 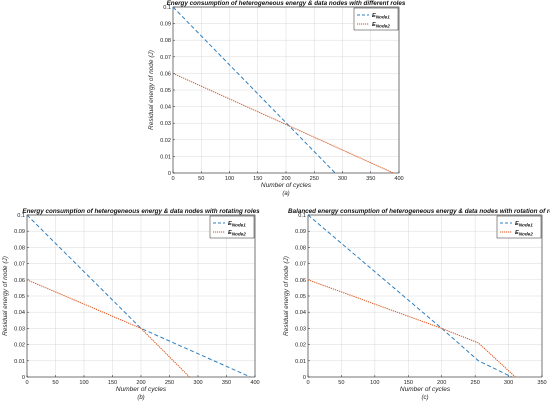 What do you see at coordinates (285, 194) in the screenshot?
I see `panel-caption: (a)` at bounding box center [285, 194].